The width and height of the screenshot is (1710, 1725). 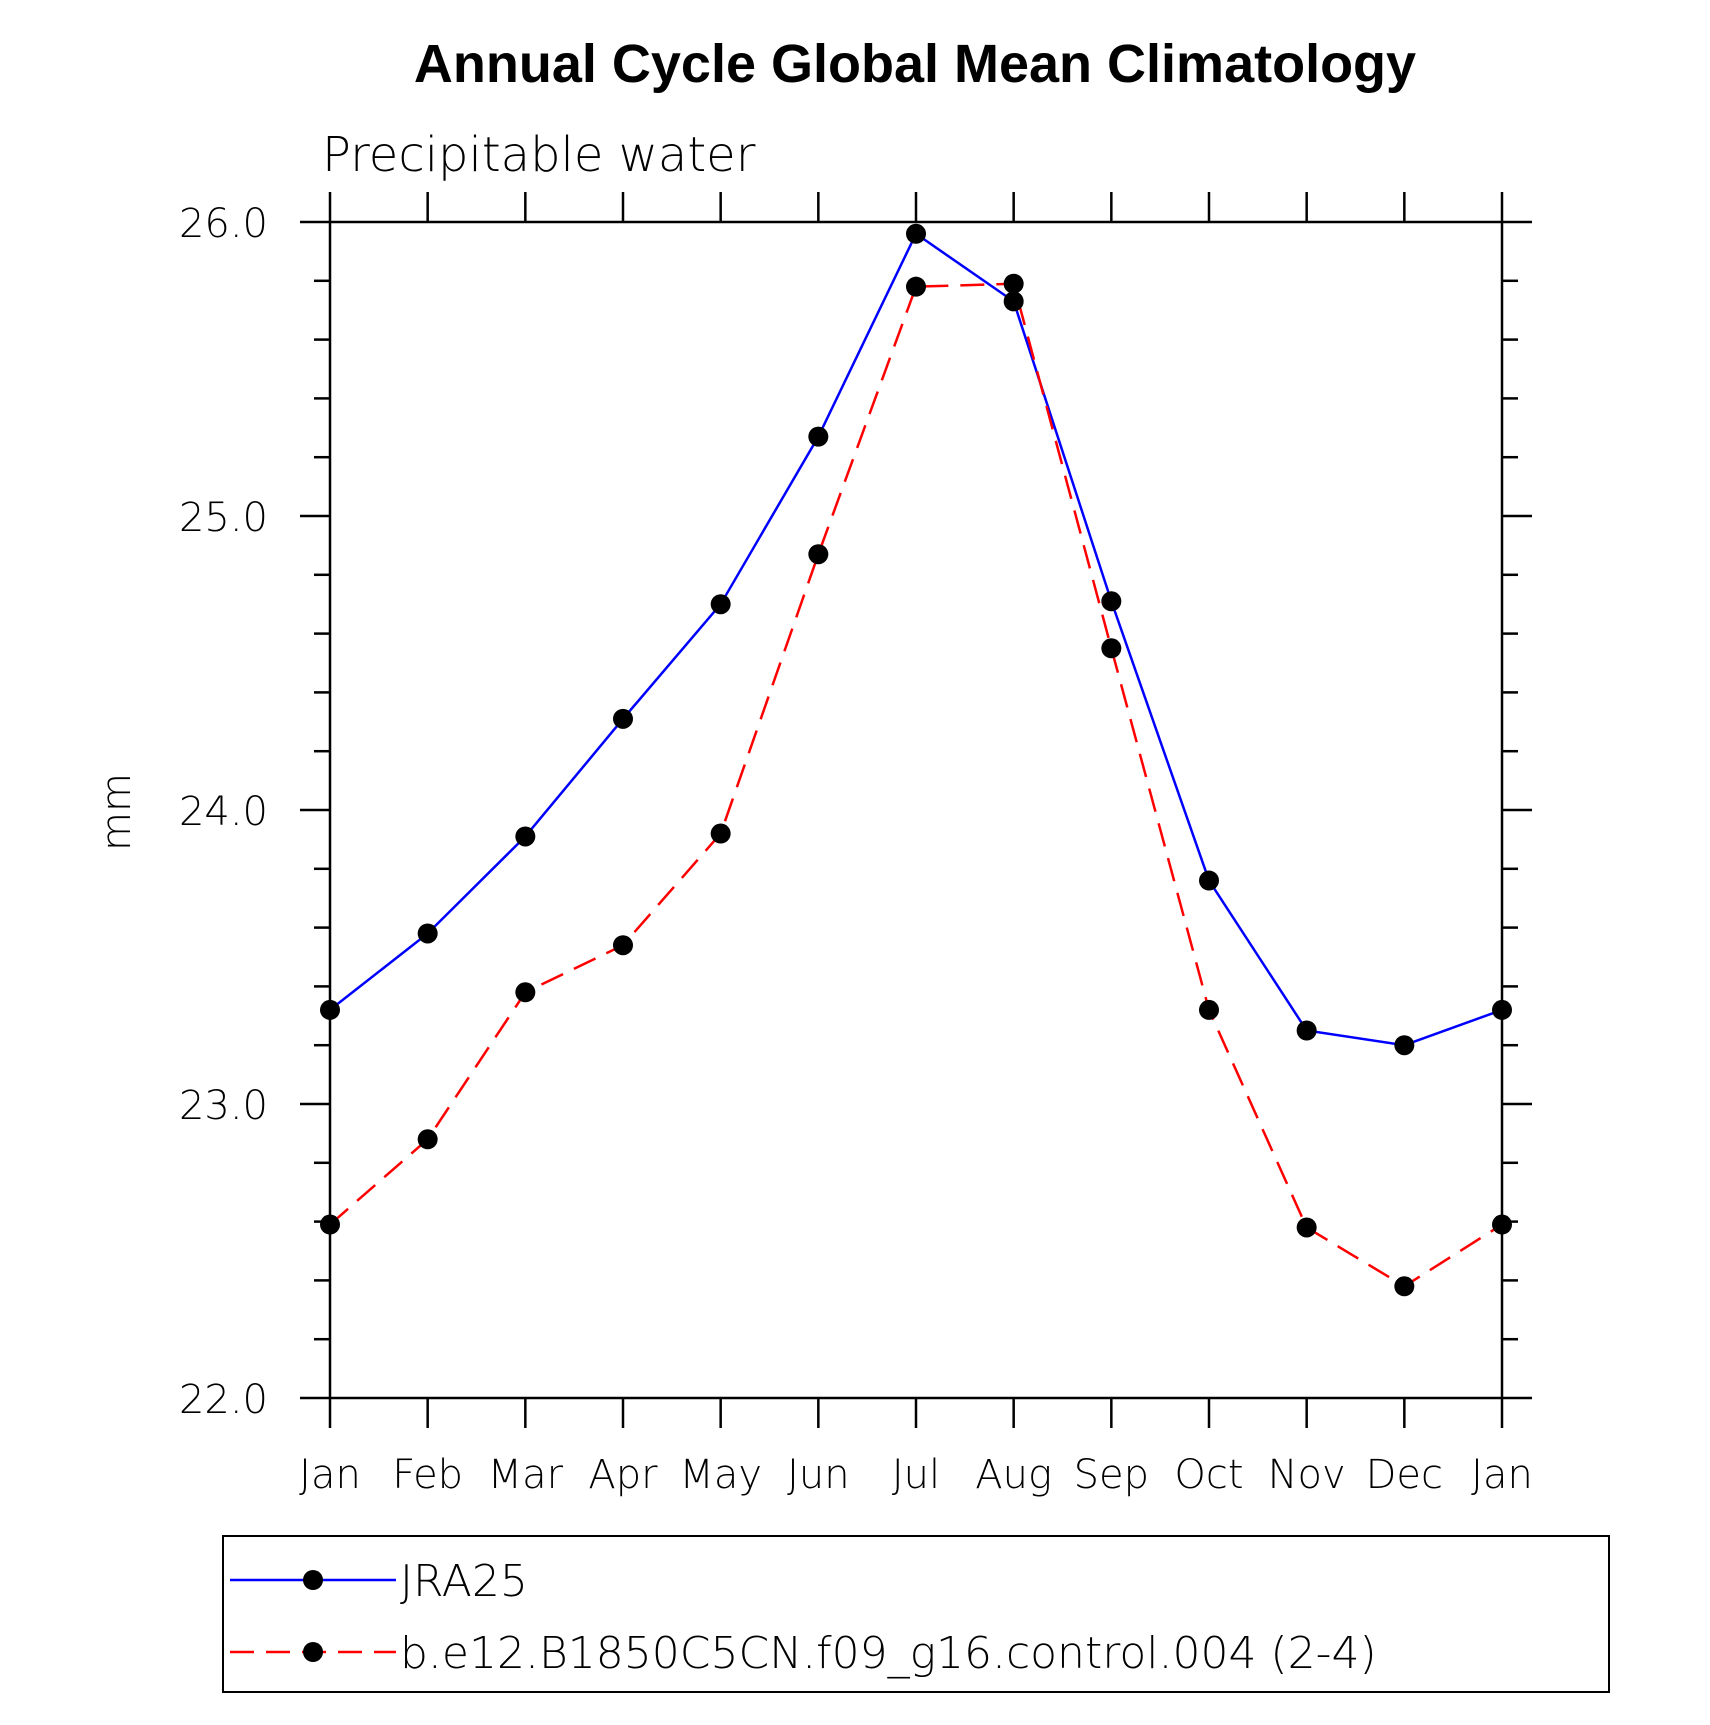 What do you see at coordinates (427, 1475) in the screenshot?
I see `x-tick-label: Feb` at bounding box center [427, 1475].